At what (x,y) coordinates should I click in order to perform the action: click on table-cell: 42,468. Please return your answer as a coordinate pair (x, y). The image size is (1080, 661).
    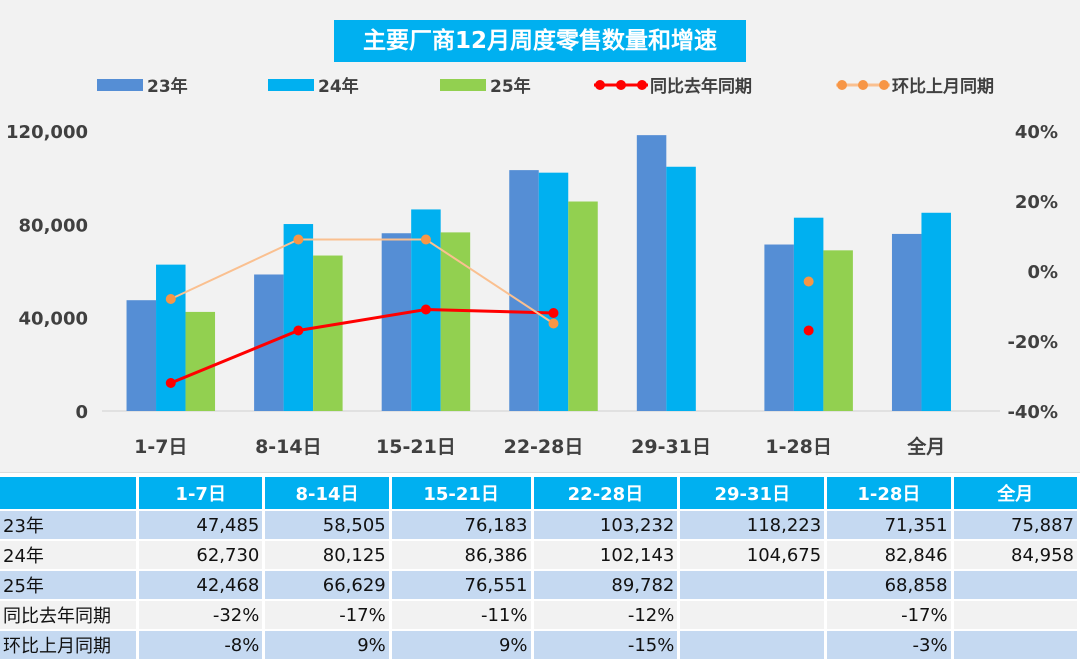
    Looking at the image, I should click on (201, 585).